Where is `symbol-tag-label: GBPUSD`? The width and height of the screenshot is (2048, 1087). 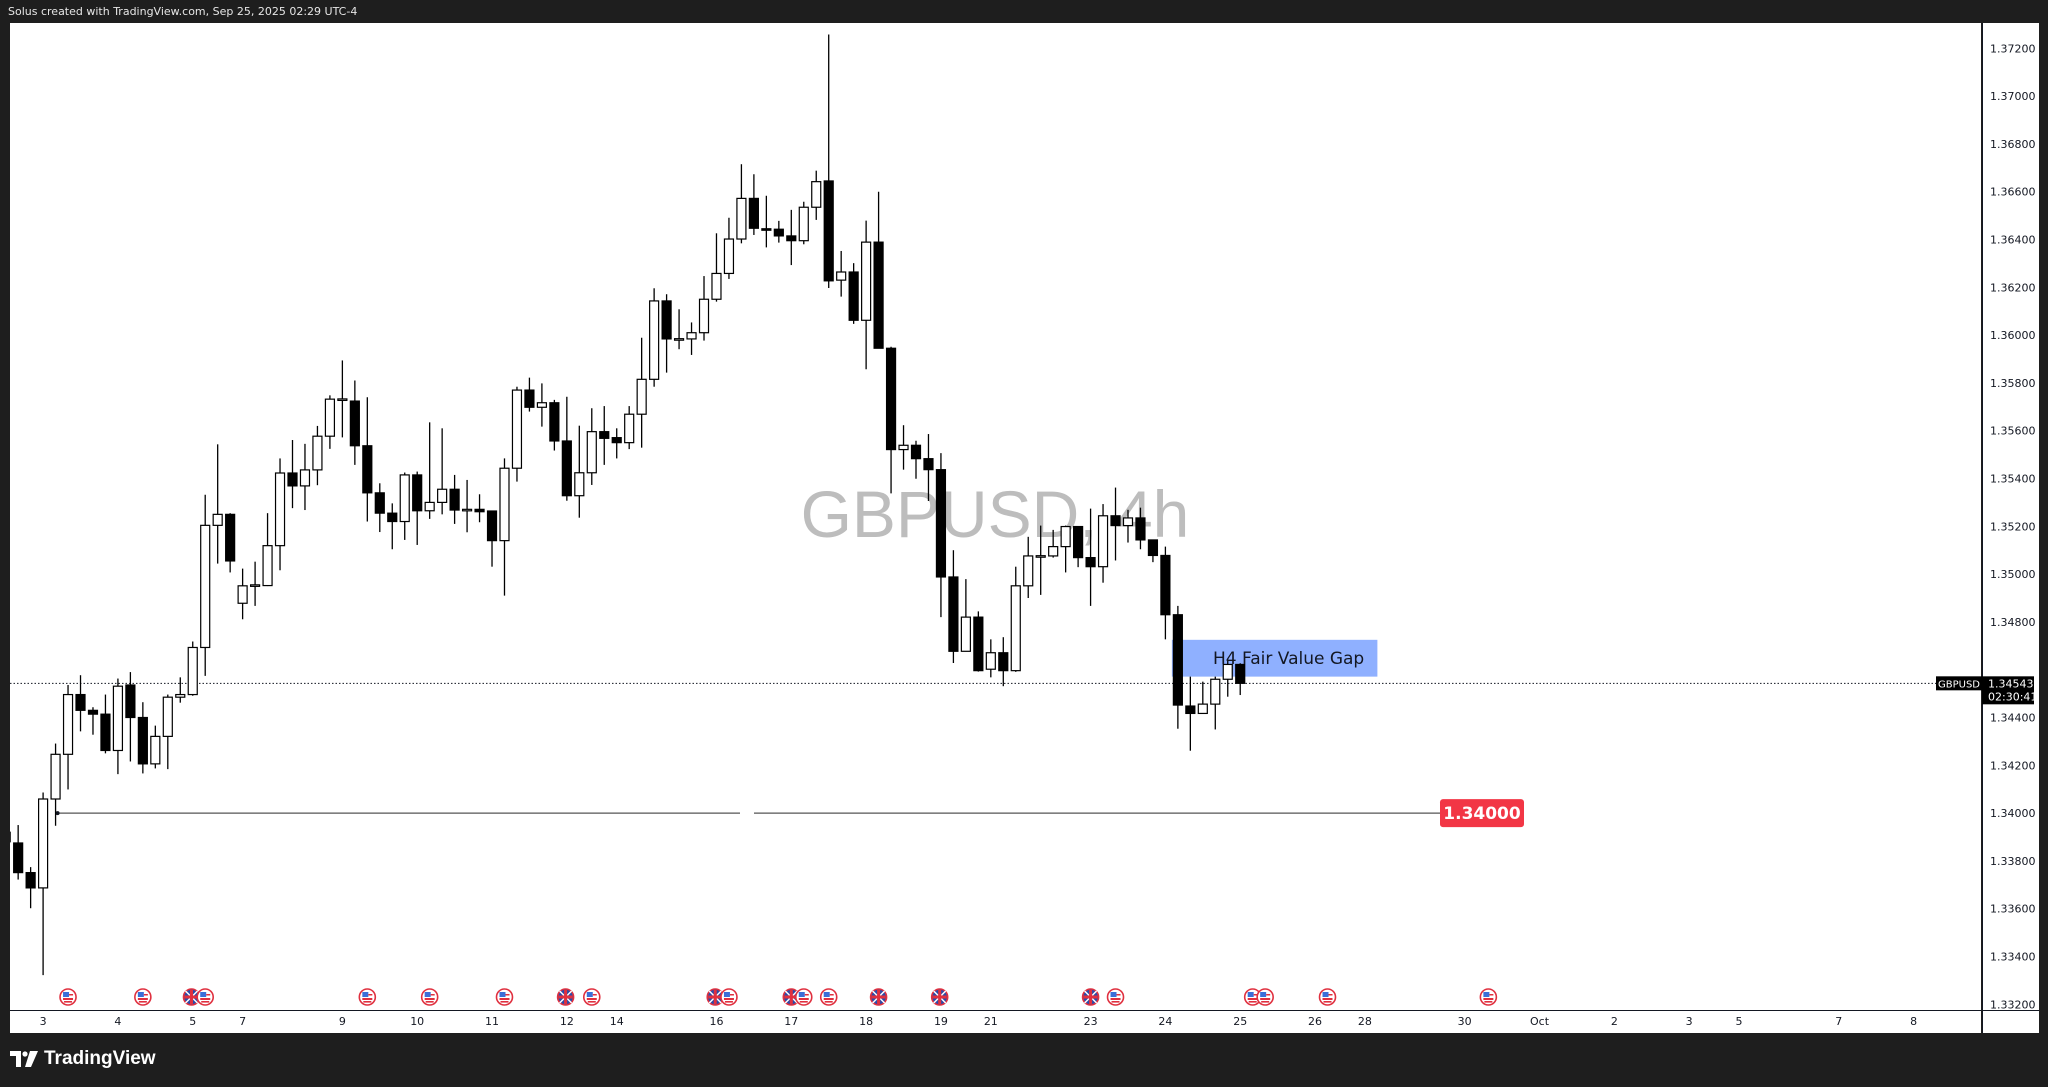 symbol-tag-label: GBPUSD is located at coordinates (1959, 684).